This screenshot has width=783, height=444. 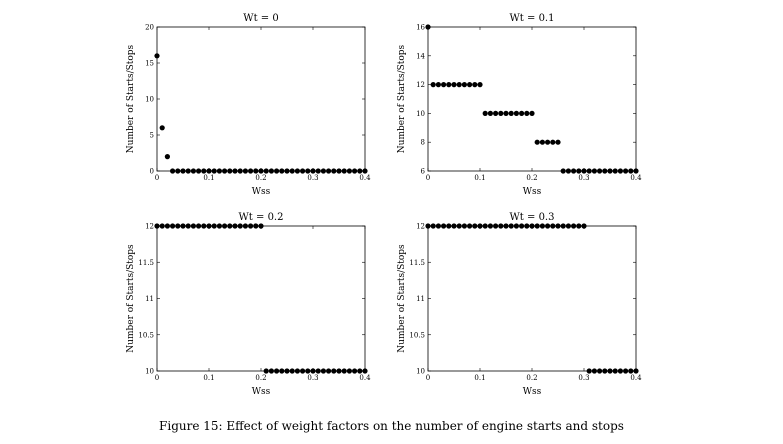 What do you see at coordinates (149, 64) in the screenshot?
I see `y-tick-label: 15` at bounding box center [149, 64].